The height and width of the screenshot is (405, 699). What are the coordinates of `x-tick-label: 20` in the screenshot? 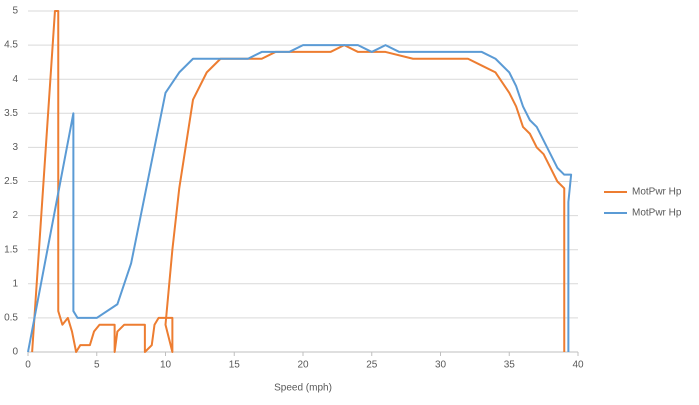 It's located at (303, 365).